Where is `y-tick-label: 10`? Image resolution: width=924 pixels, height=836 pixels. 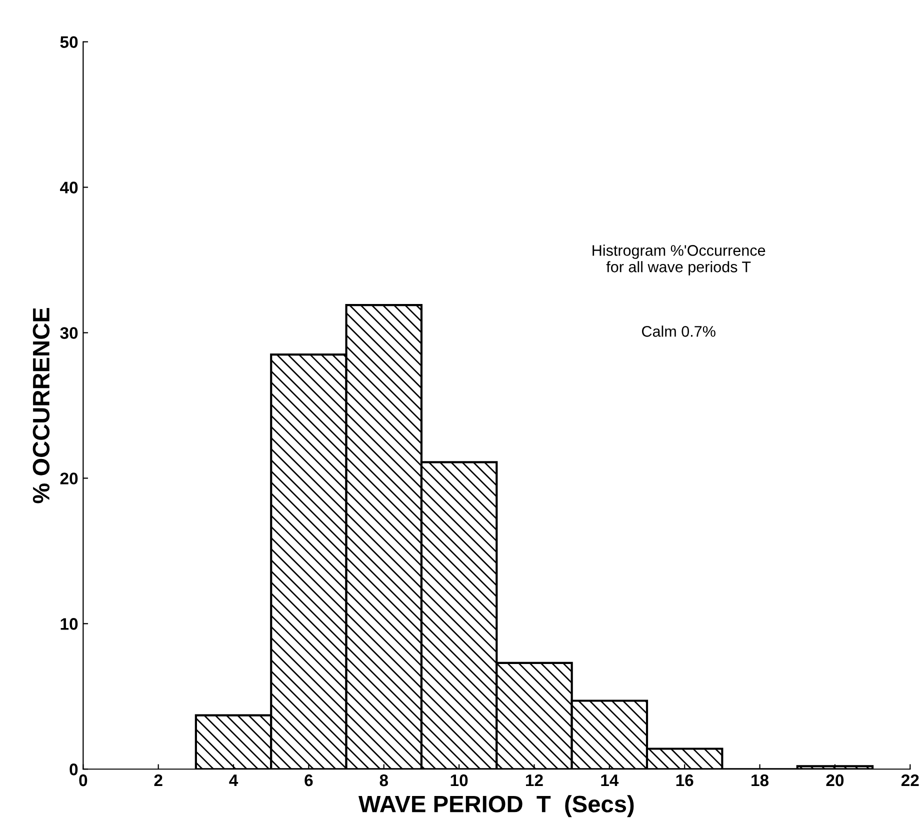 y-tick-label: 10 is located at coordinates (69, 624).